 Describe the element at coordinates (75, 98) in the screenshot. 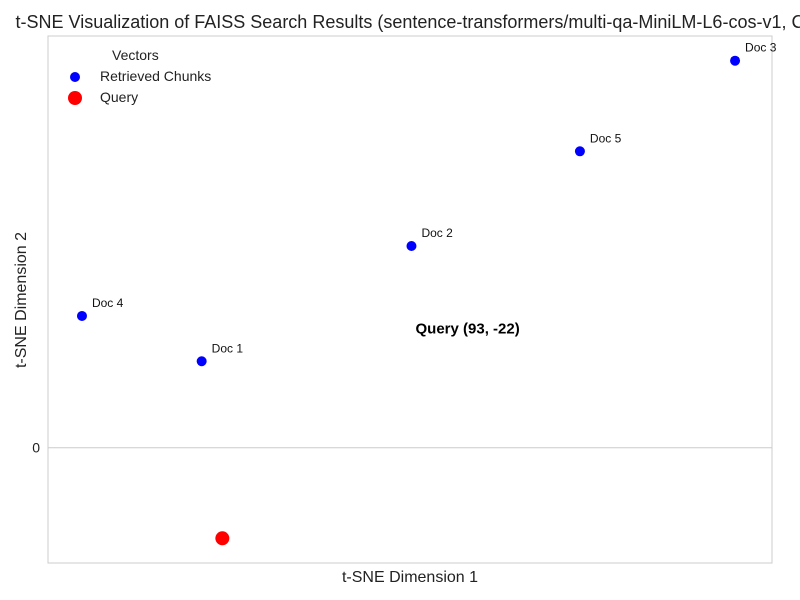

I see `legend-marker-query` at that location.